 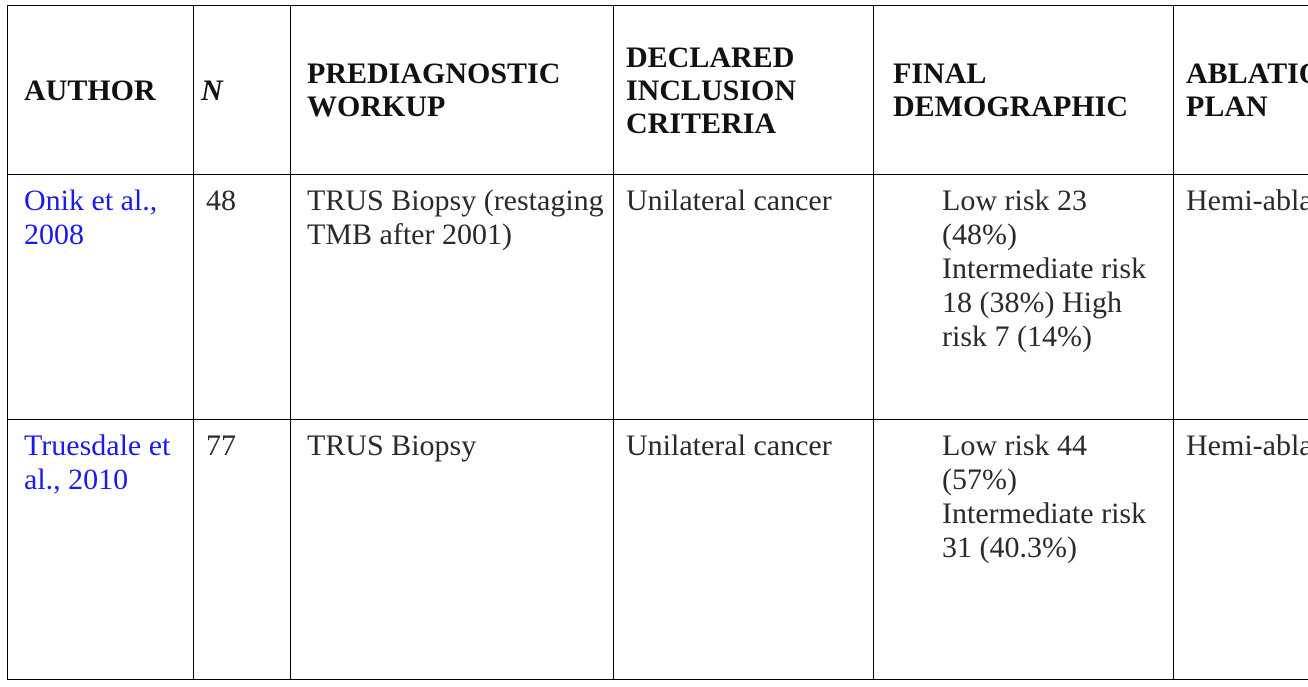 I want to click on header-author: AUTHOR, so click(x=100, y=90).